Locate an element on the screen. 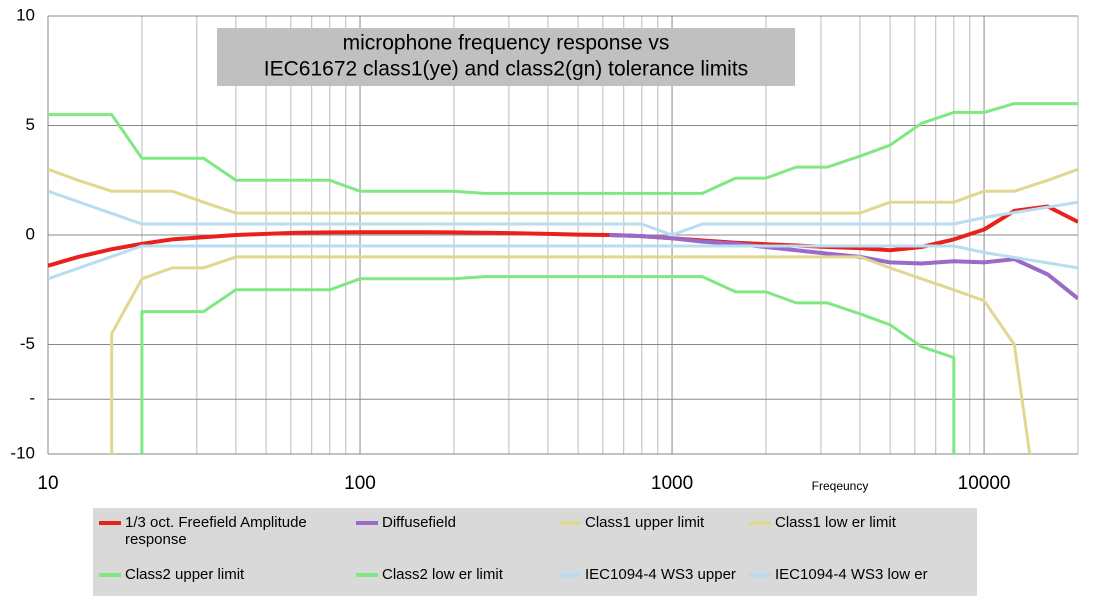 The image size is (1120, 596). legend-item: IEC1094-4 WS3 upper is located at coordinates (654, 581).